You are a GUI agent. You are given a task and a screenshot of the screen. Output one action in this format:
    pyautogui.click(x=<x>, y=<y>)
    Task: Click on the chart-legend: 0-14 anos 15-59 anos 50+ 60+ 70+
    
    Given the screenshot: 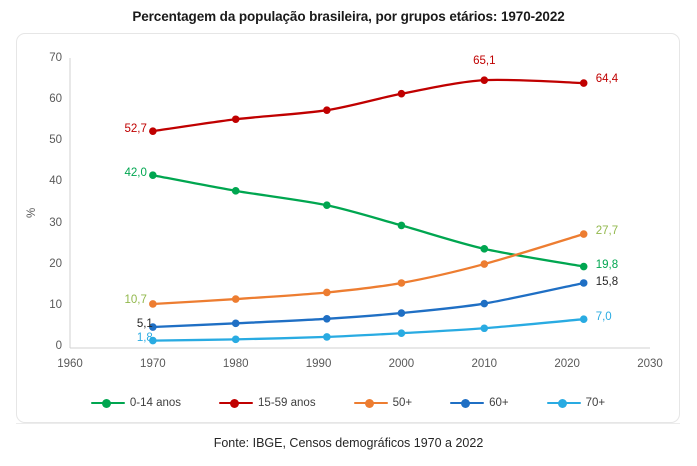 What is the action you would take?
    pyautogui.click(x=348, y=403)
    